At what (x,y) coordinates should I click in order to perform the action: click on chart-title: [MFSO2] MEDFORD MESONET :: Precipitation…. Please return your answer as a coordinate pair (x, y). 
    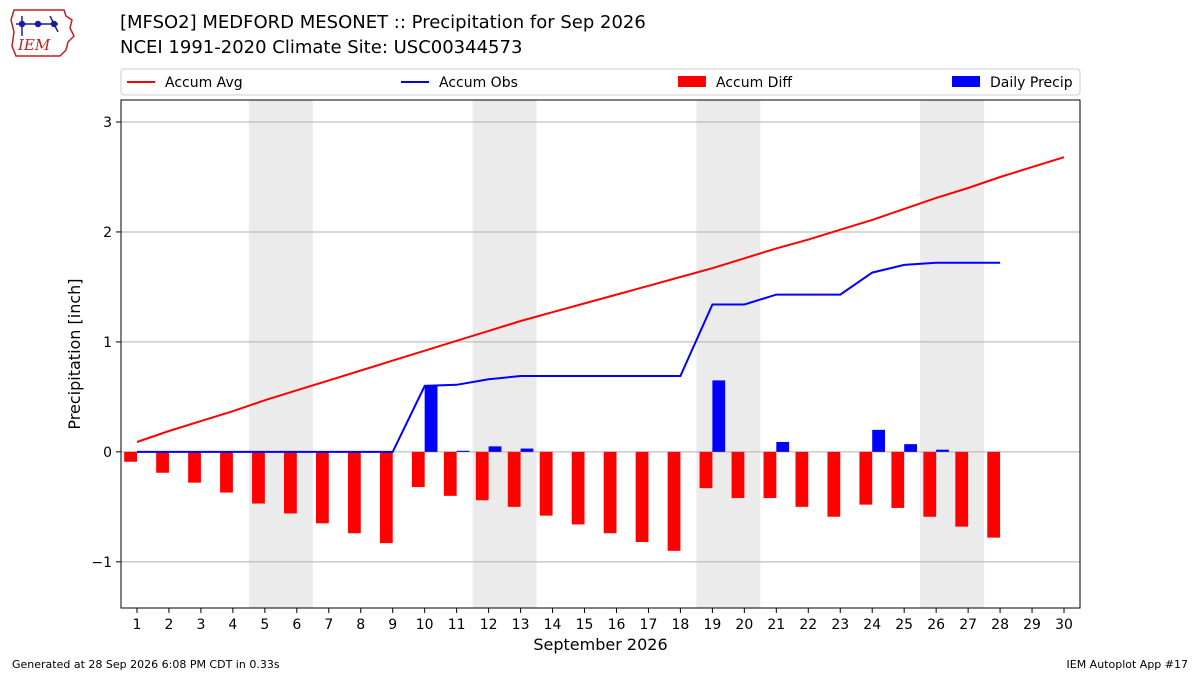
    Looking at the image, I should click on (383, 22).